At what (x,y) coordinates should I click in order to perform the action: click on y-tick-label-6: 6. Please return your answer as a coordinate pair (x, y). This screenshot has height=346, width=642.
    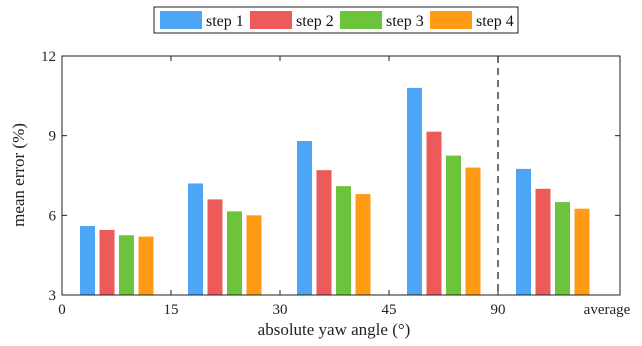
    Looking at the image, I should click on (53, 216).